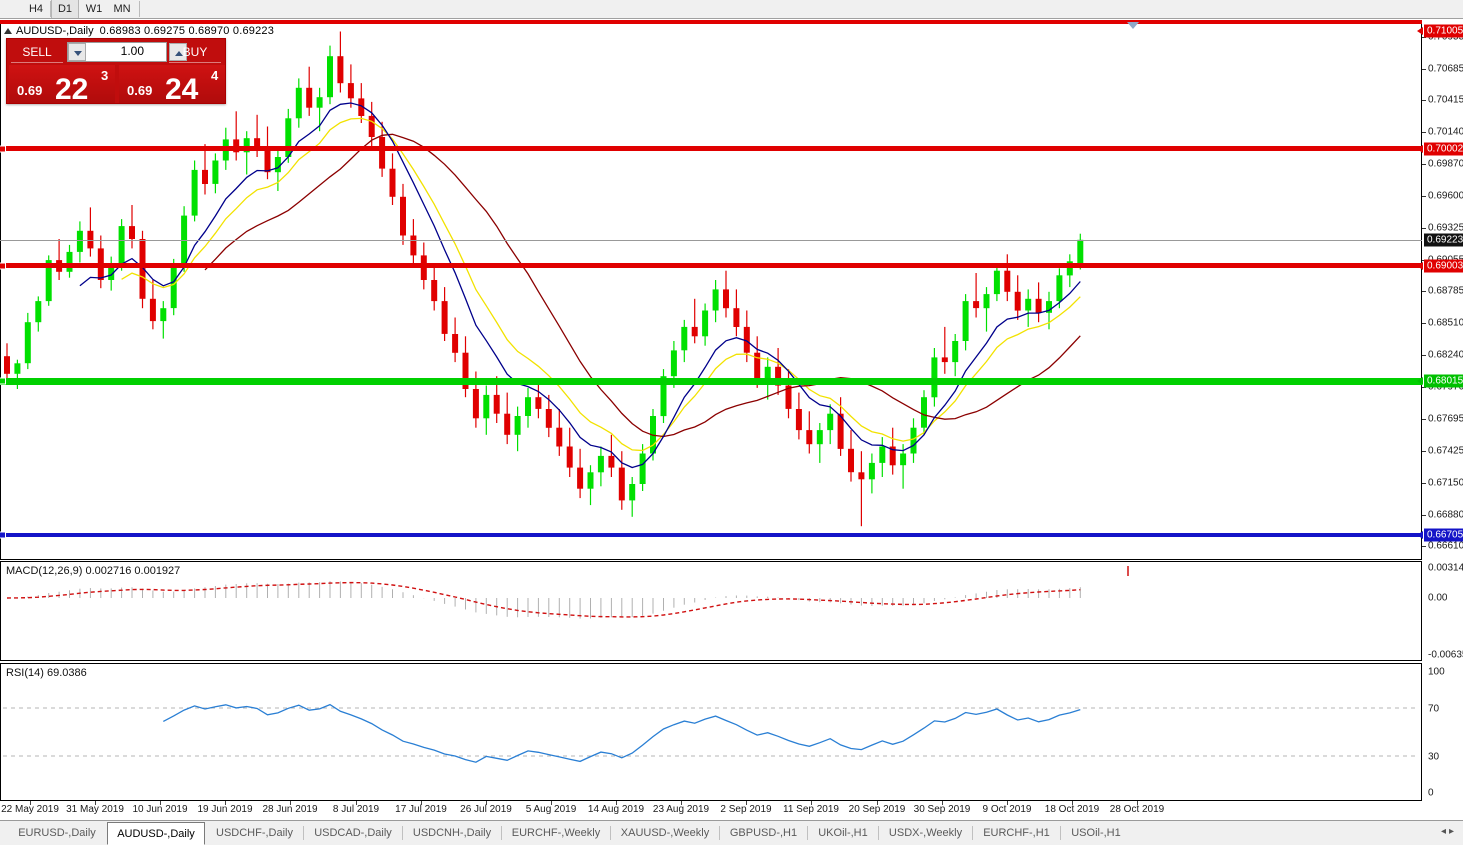  What do you see at coordinates (72, 89) in the screenshot?
I see `sell-price-main: 22` at bounding box center [72, 89].